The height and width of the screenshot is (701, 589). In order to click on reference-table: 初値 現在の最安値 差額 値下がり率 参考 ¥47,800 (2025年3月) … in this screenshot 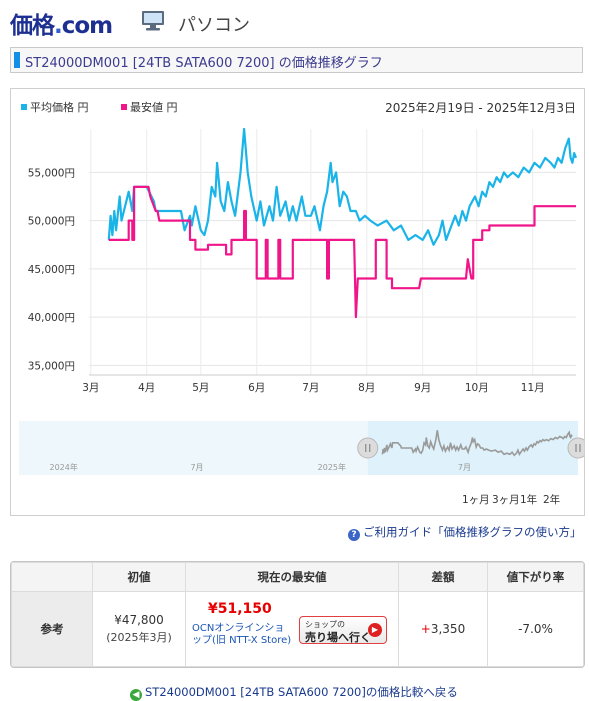, I will do `click(297, 614)`.